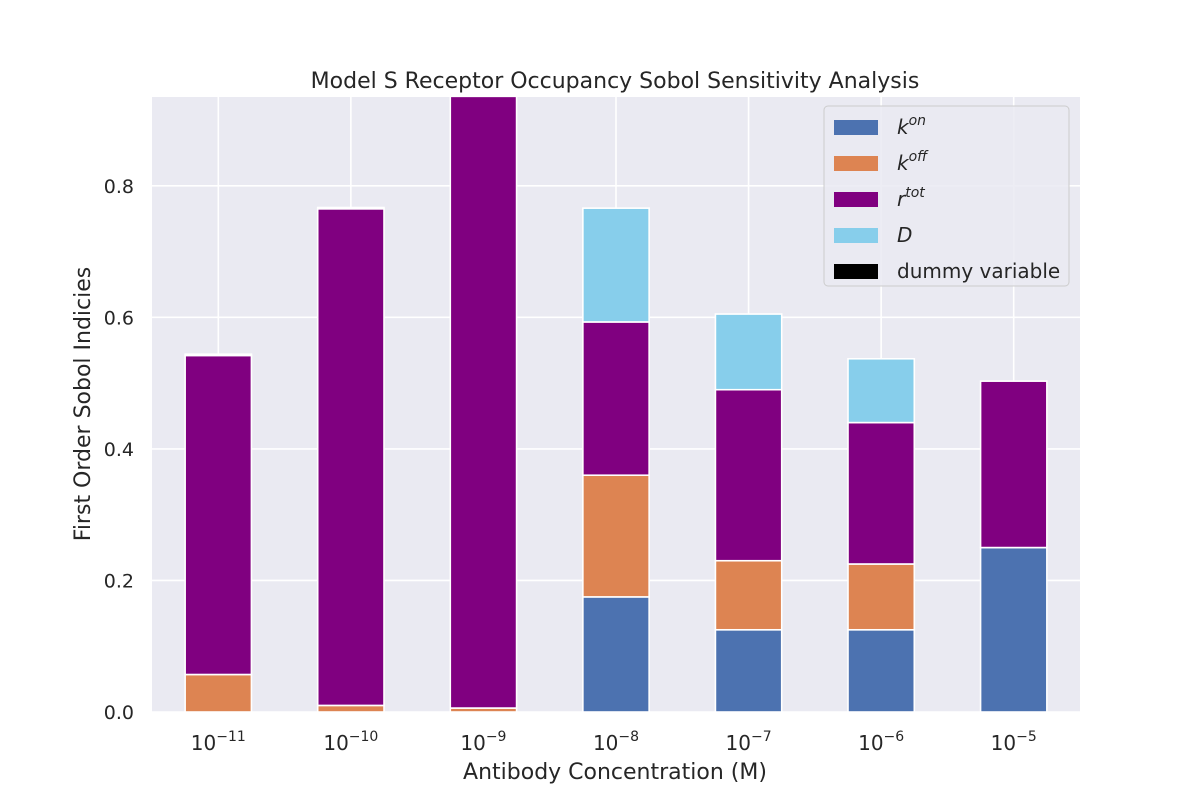 The image size is (1200, 804). Describe the element at coordinates (946, 196) in the screenshot. I see `legend-box` at that location.